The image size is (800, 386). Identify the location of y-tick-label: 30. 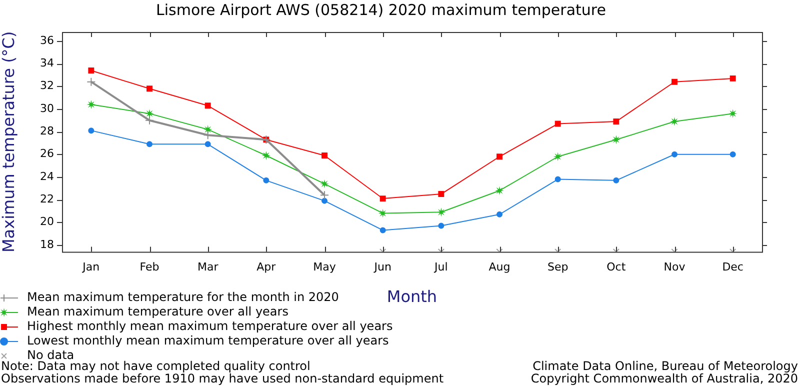
(47, 108).